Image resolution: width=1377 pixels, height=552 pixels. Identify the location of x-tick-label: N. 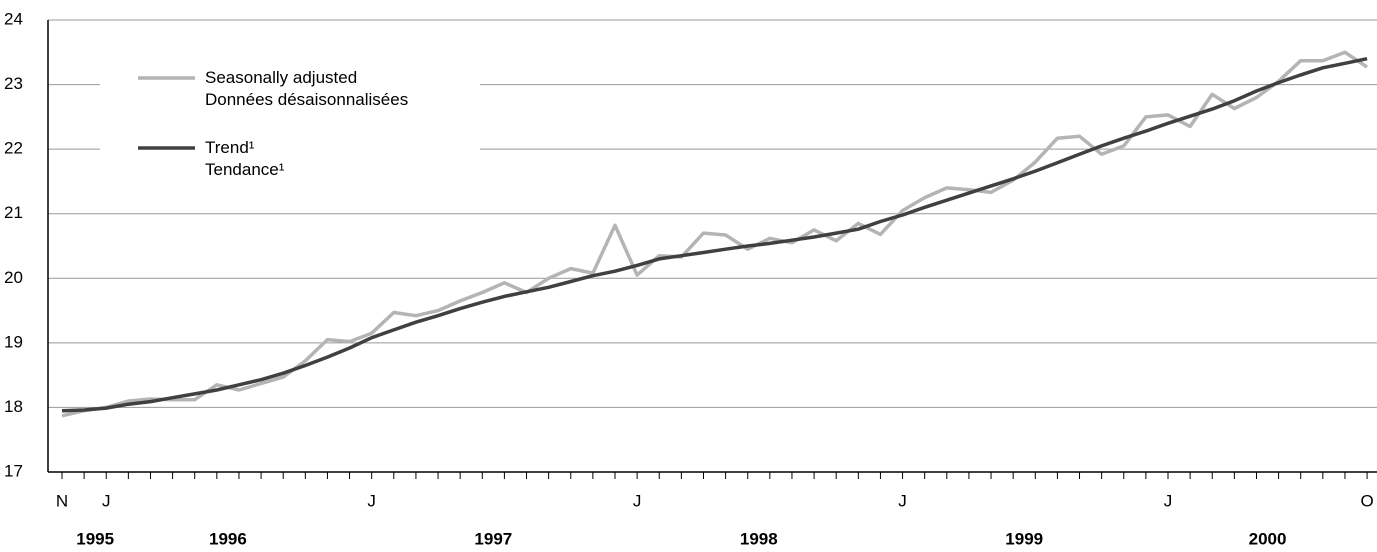
(62, 500).